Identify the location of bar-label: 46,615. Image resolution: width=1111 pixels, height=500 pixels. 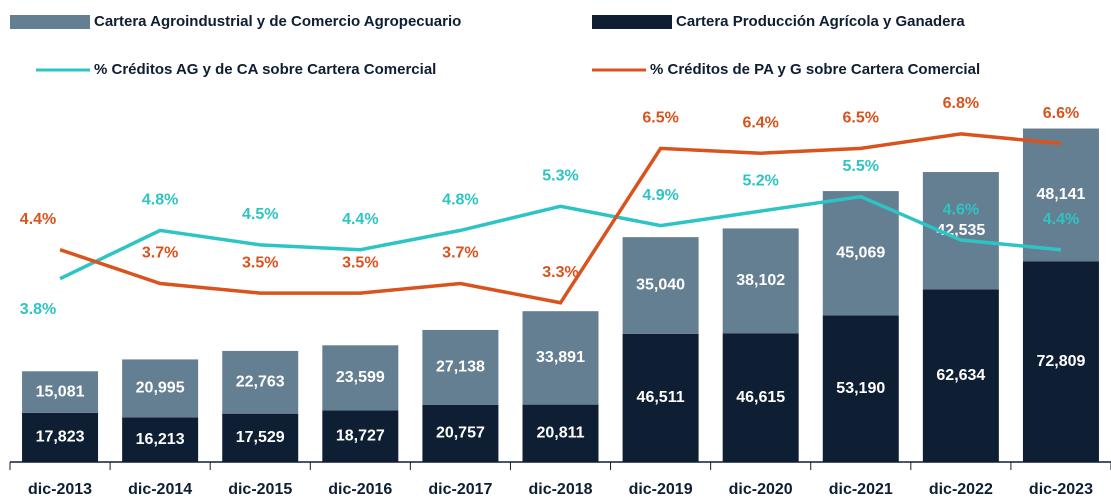
(760, 397).